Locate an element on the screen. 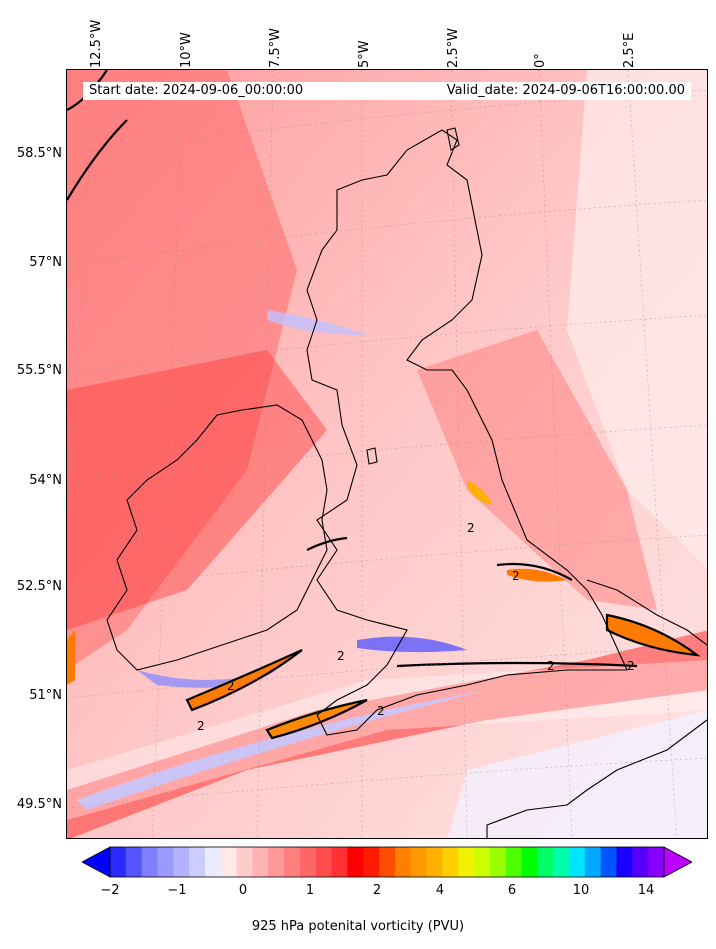  lon-label-10w: 10°W is located at coordinates (186, 50).